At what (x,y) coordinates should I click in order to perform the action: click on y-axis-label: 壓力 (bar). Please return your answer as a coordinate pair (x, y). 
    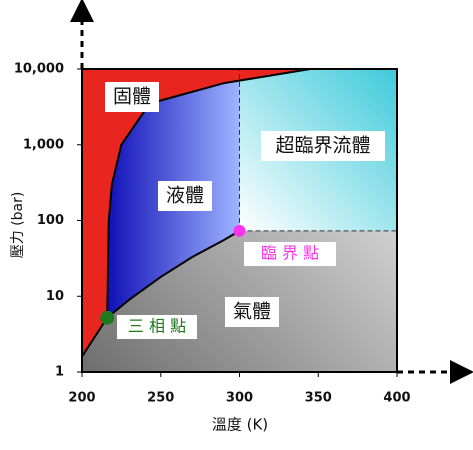
    Looking at the image, I should click on (18, 225).